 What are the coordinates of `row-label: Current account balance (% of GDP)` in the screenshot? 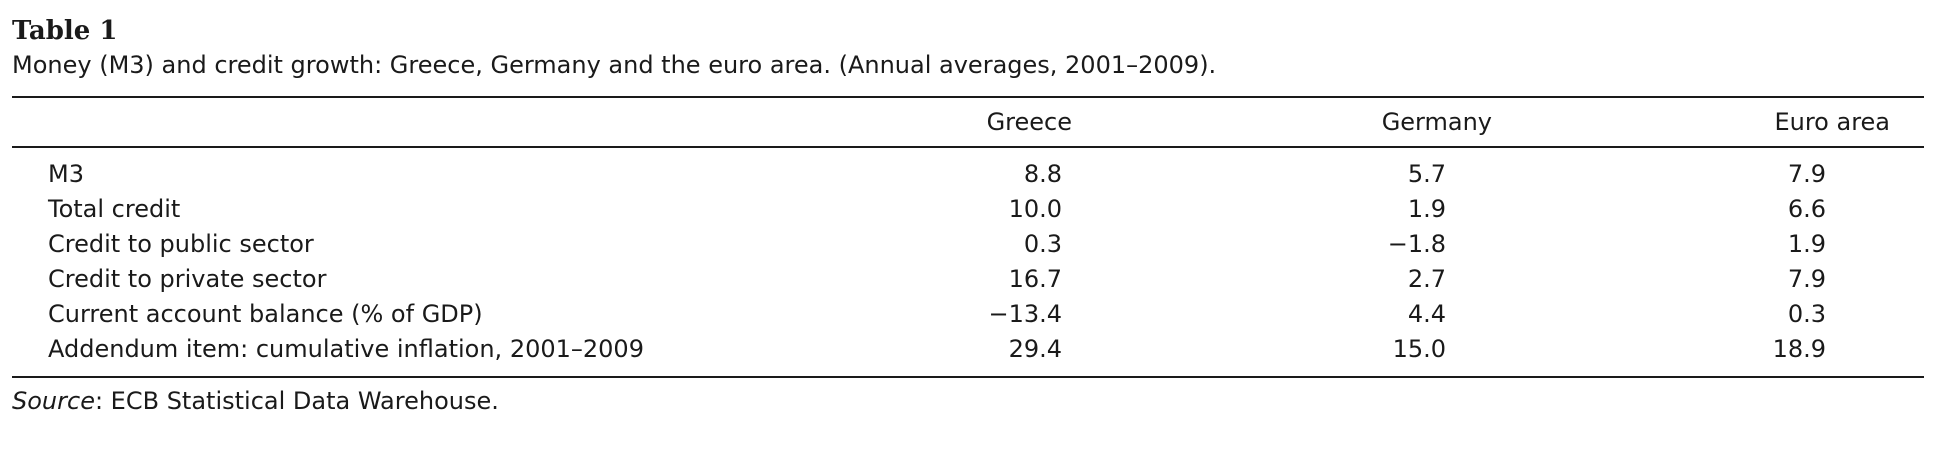 It's located at (265, 313).